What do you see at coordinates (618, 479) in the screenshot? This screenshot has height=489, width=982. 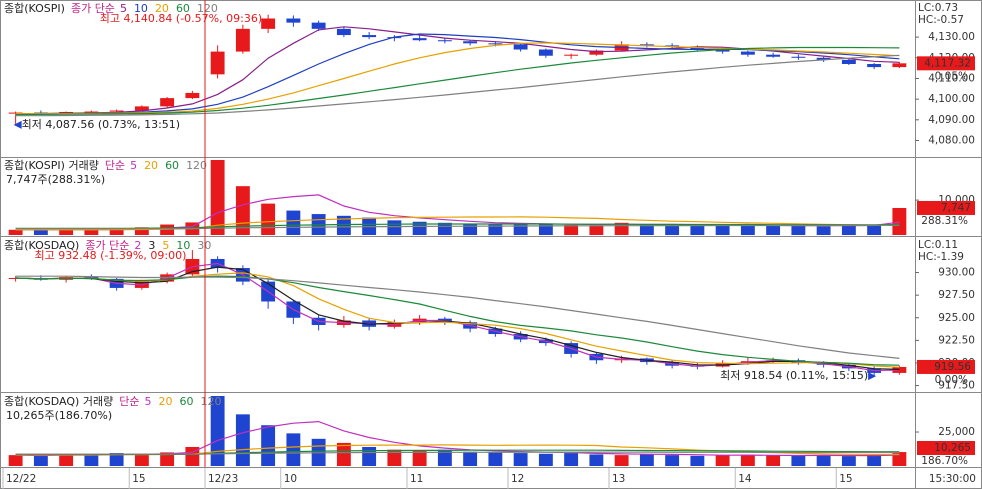 I see `x-tick-label: 13` at bounding box center [618, 479].